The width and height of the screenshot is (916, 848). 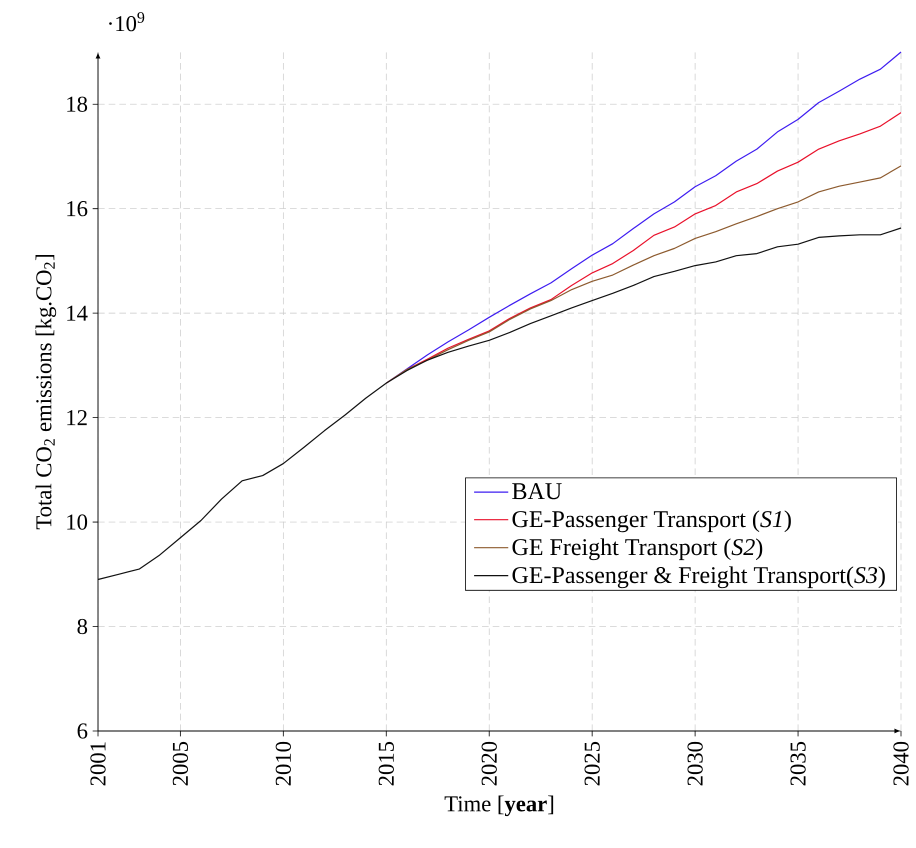 I want to click on x-tick-label: 2015, so click(x=386, y=764).